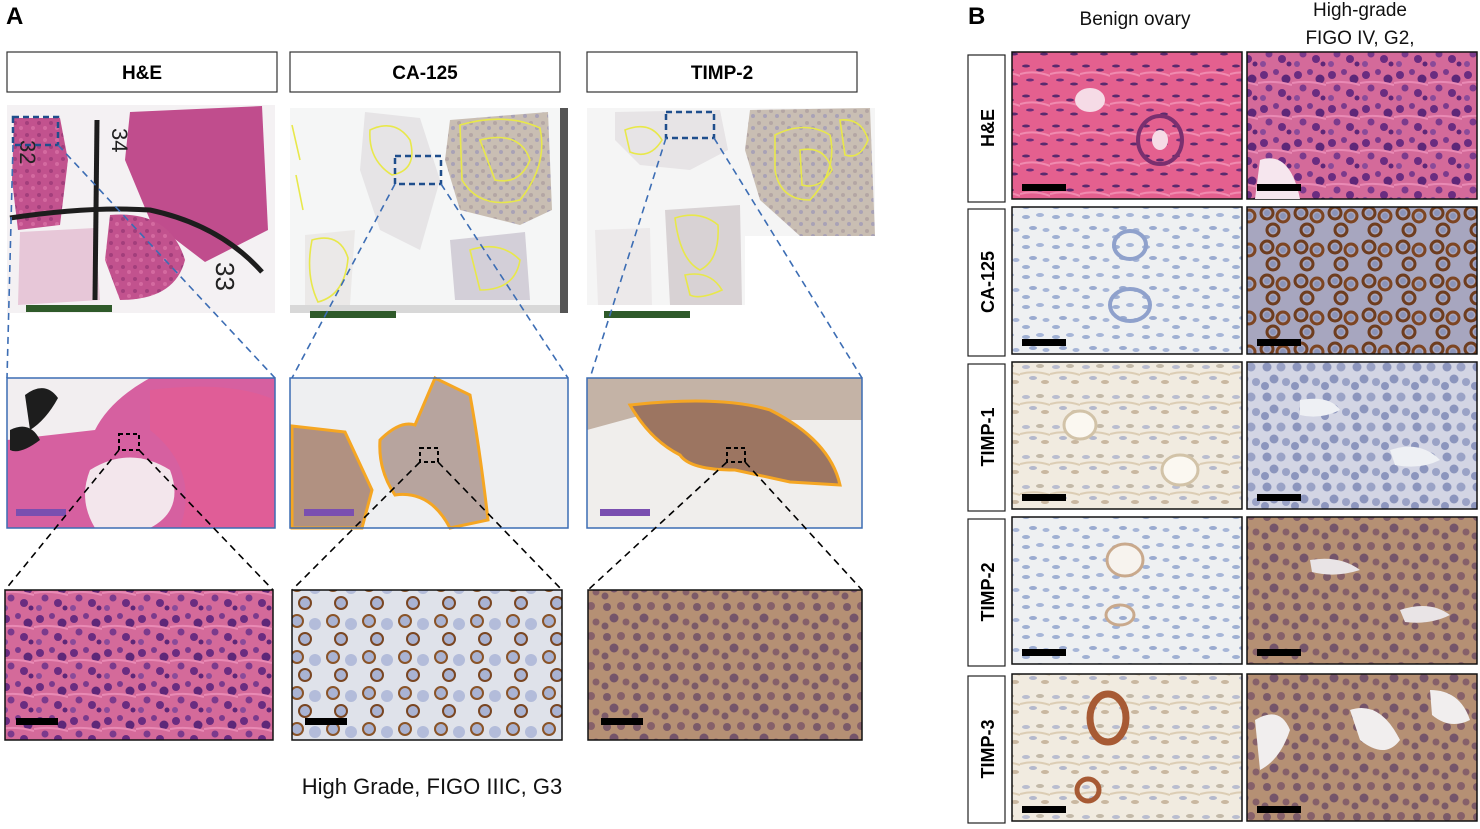 This screenshot has height=829, width=1480. I want to click on benign-timp1, so click(1127, 435).